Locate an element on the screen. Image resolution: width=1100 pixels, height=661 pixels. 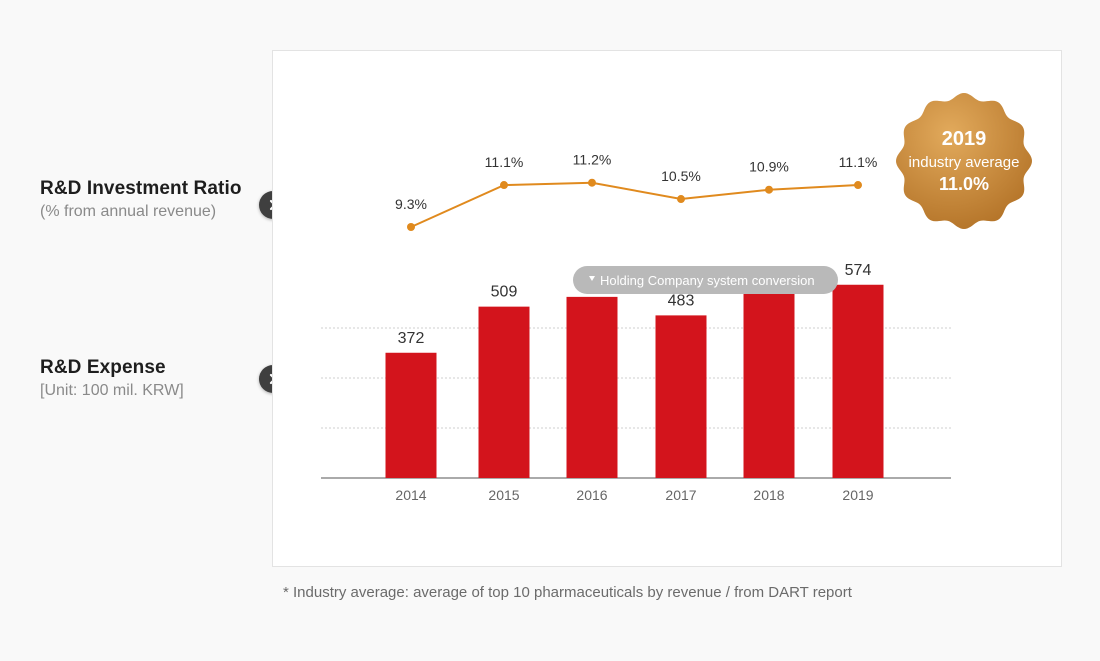
expense-title: R&D Expense is located at coordinates (103, 367).